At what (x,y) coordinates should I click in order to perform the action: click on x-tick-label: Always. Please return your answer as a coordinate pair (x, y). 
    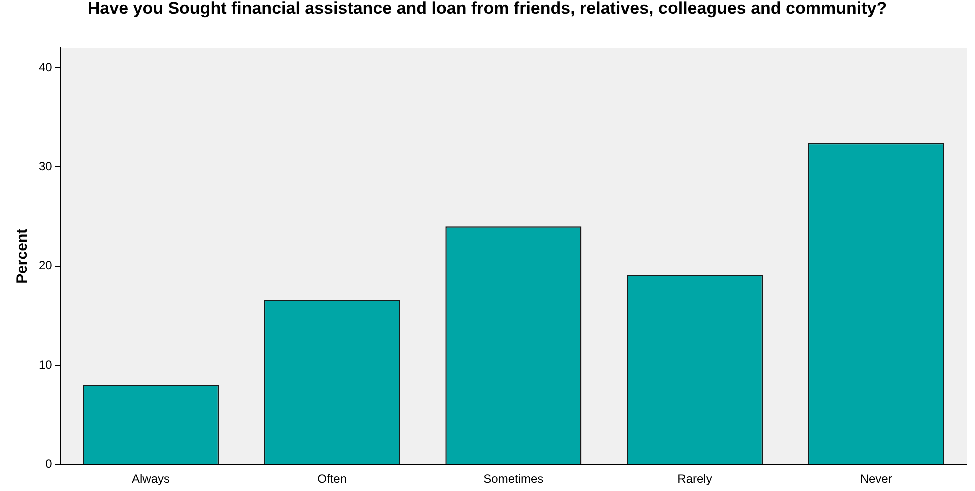
    Looking at the image, I should click on (151, 479).